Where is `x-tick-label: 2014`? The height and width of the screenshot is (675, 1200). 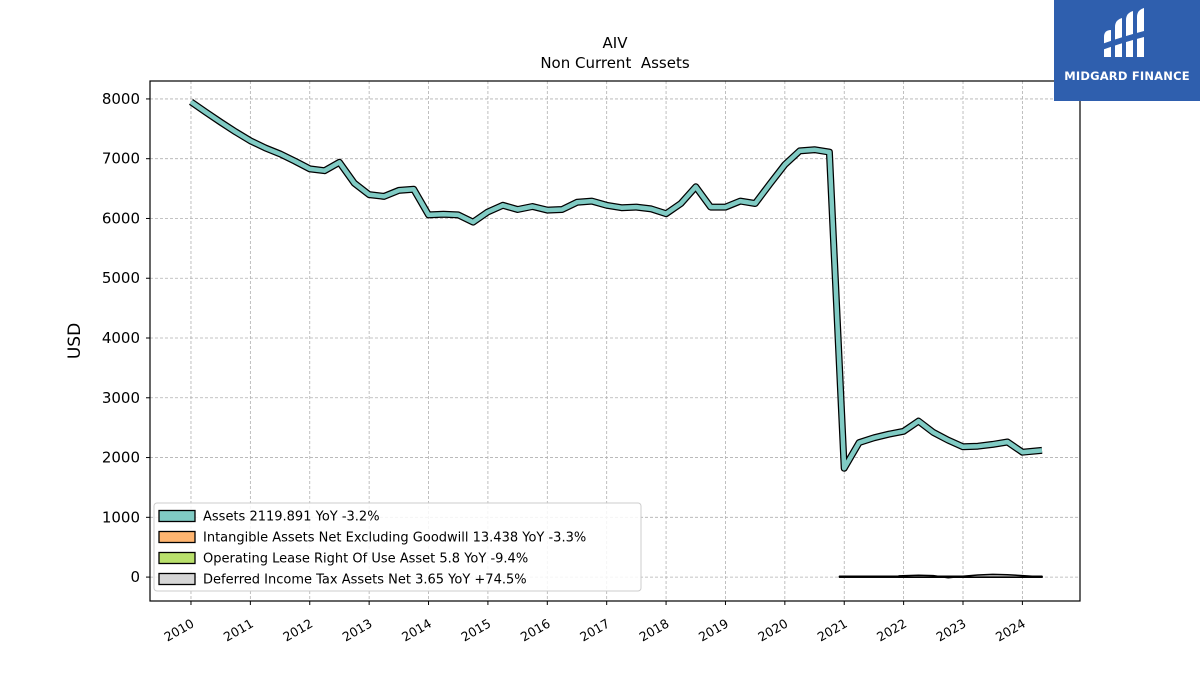
x-tick-label: 2014 is located at coordinates (416, 630).